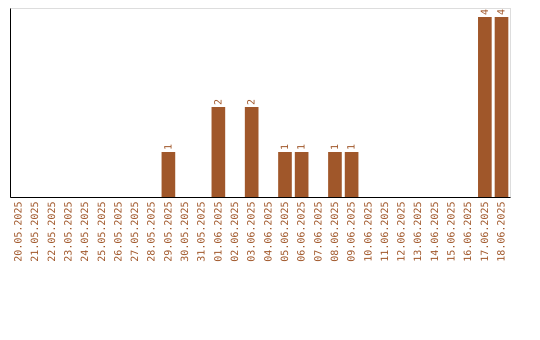 The width and height of the screenshot is (540, 340). I want to click on x-tick-label: 26.05.2025, so click(118, 232).